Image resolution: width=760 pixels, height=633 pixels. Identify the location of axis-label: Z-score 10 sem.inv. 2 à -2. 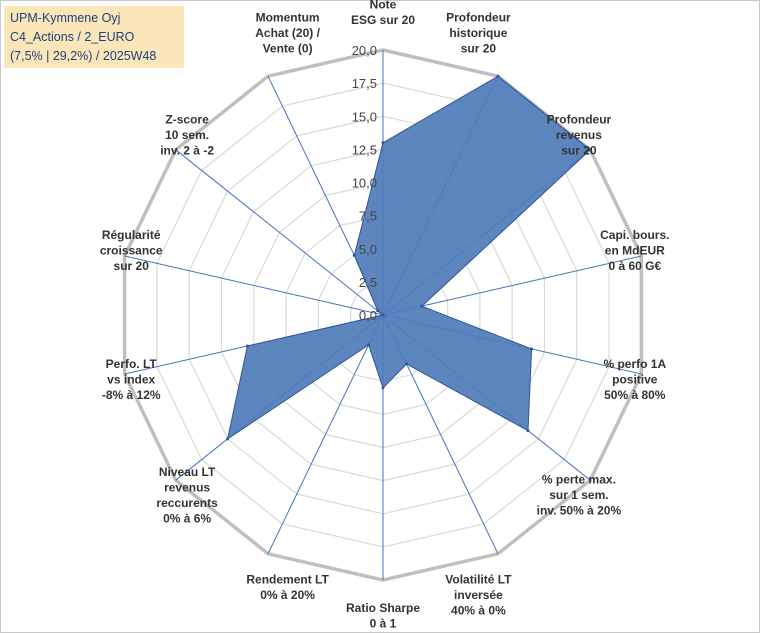
(187, 134).